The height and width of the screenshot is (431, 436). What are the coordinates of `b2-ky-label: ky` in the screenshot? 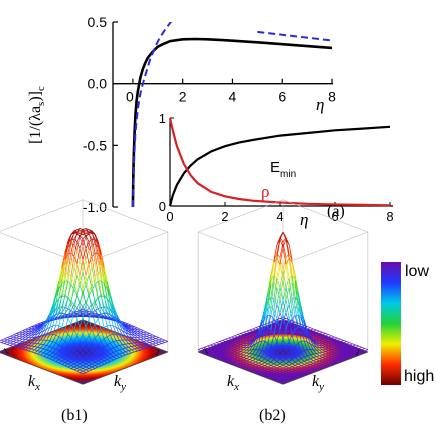 It's located at (318, 383).